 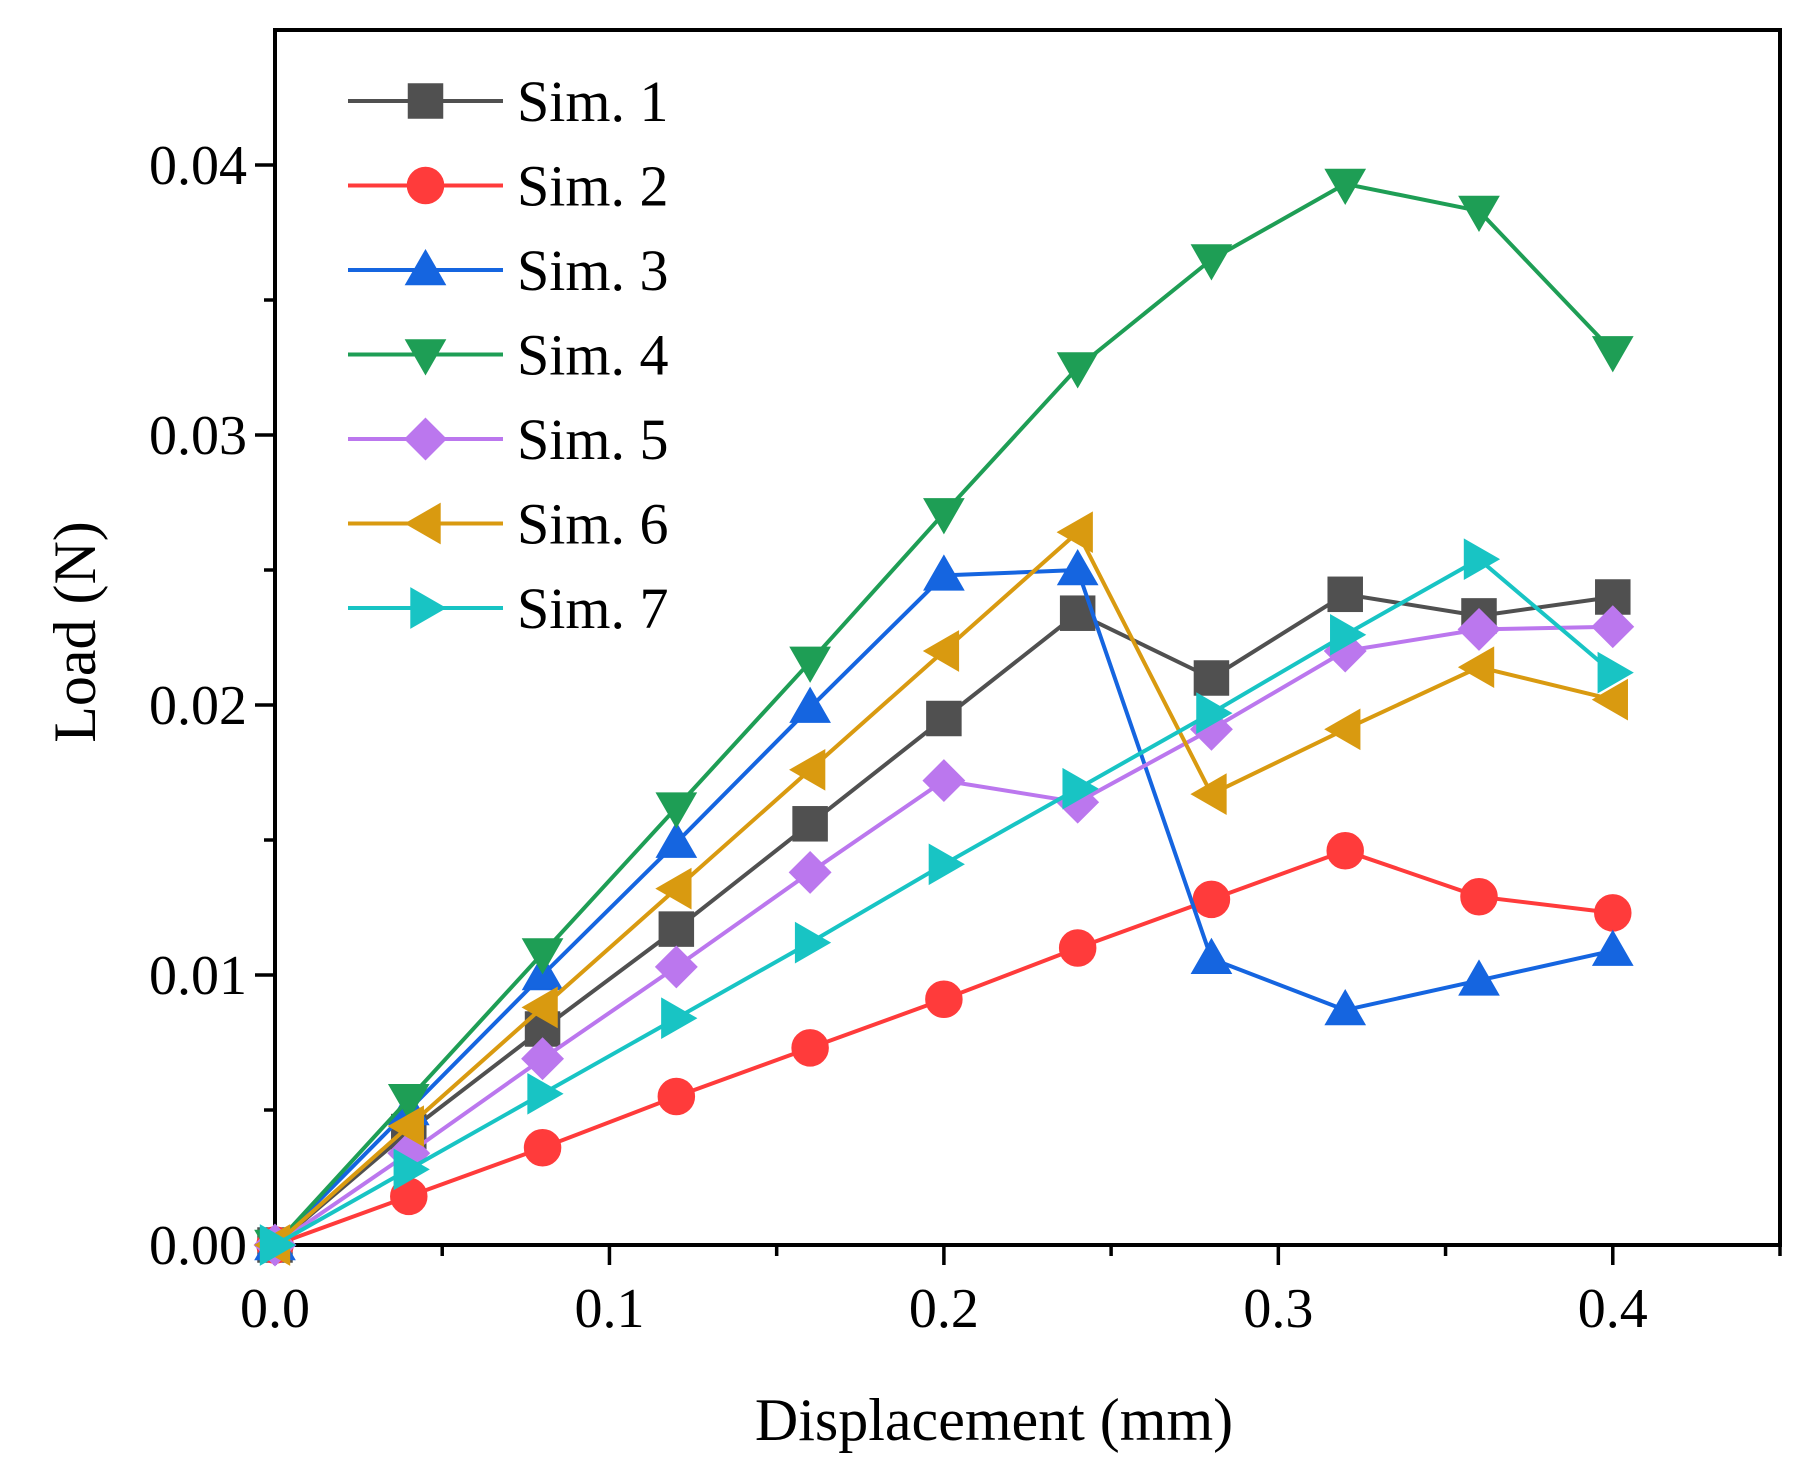 What do you see at coordinates (198, 1246) in the screenshot?
I see `y-tick-label: 0.00` at bounding box center [198, 1246].